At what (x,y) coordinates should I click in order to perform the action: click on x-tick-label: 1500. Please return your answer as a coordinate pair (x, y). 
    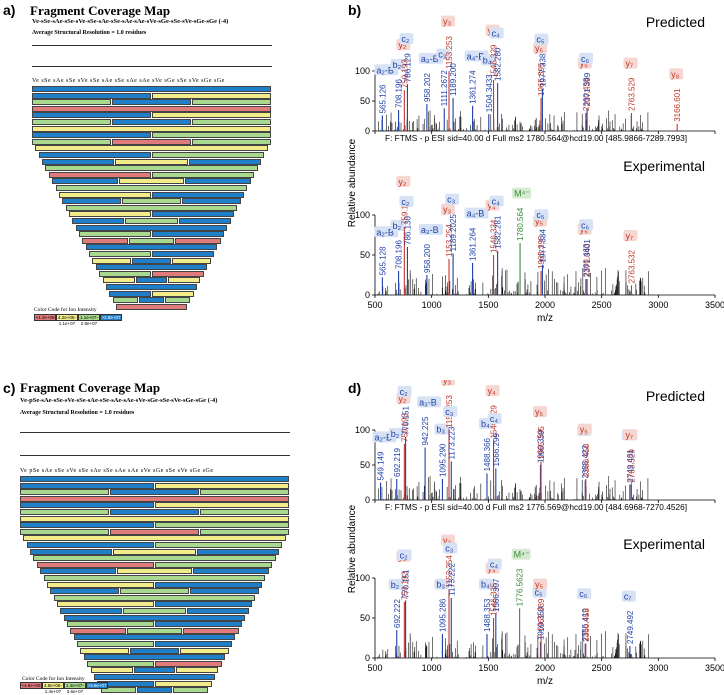
    Looking at the image, I should click on (488, 668).